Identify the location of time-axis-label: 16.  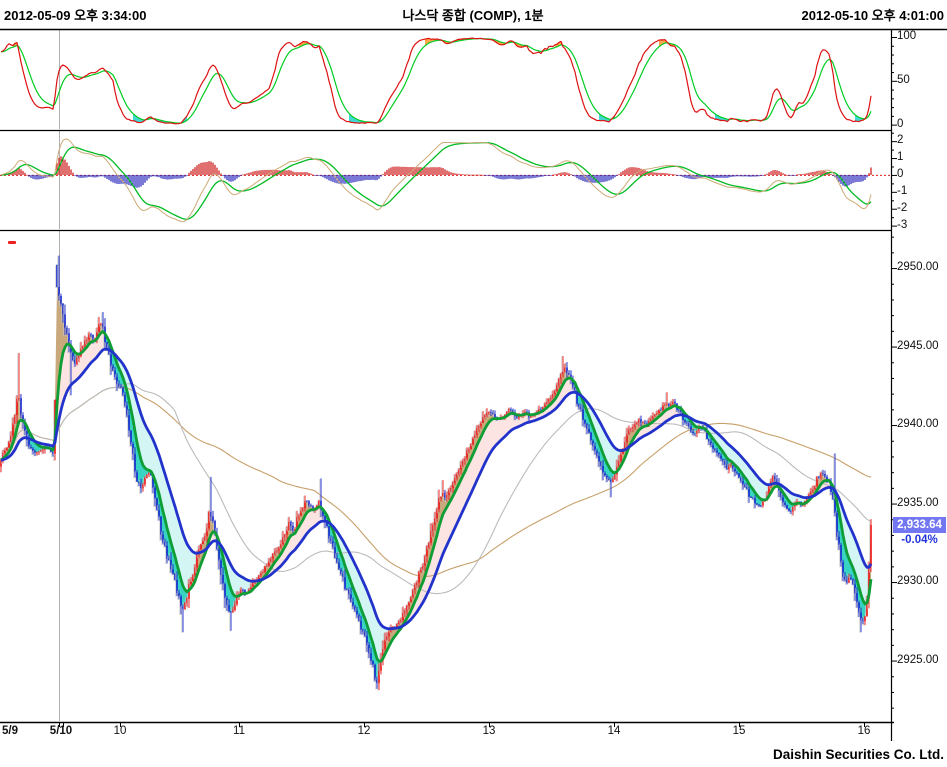
(864, 731).